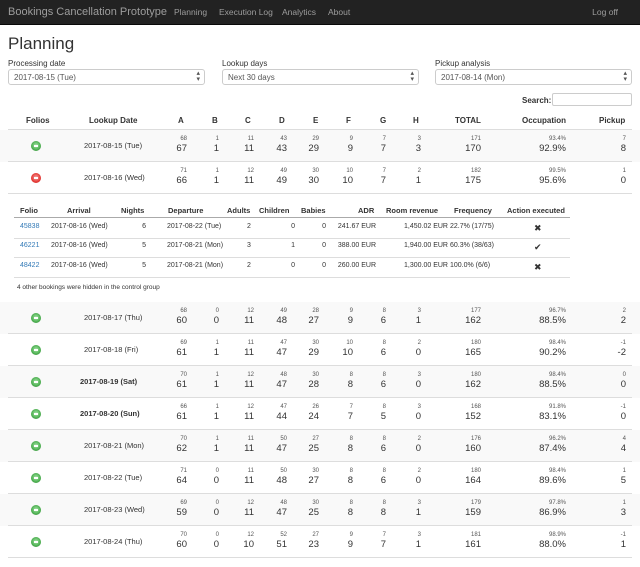  What do you see at coordinates (36, 178) in the screenshot?
I see `collapse-row-icon` at bounding box center [36, 178].